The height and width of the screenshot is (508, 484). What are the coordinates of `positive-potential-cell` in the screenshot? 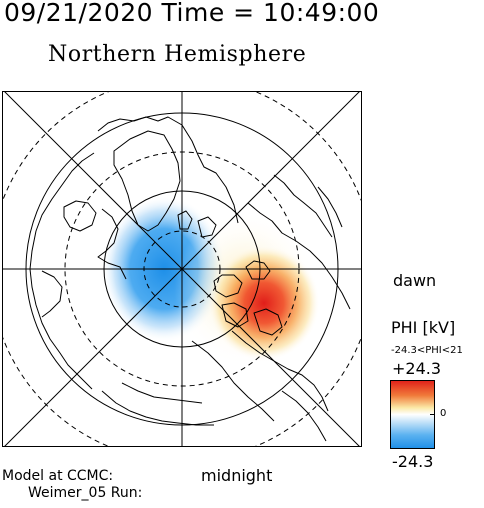 It's located at (264, 303).